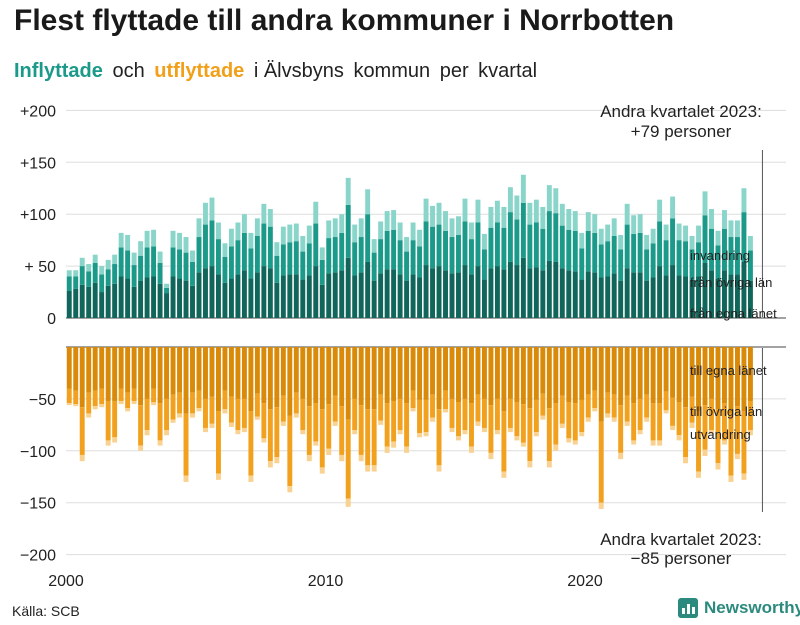  Describe the element at coordinates (585, 581) in the screenshot. I see `x-tick-label: 2020` at that location.